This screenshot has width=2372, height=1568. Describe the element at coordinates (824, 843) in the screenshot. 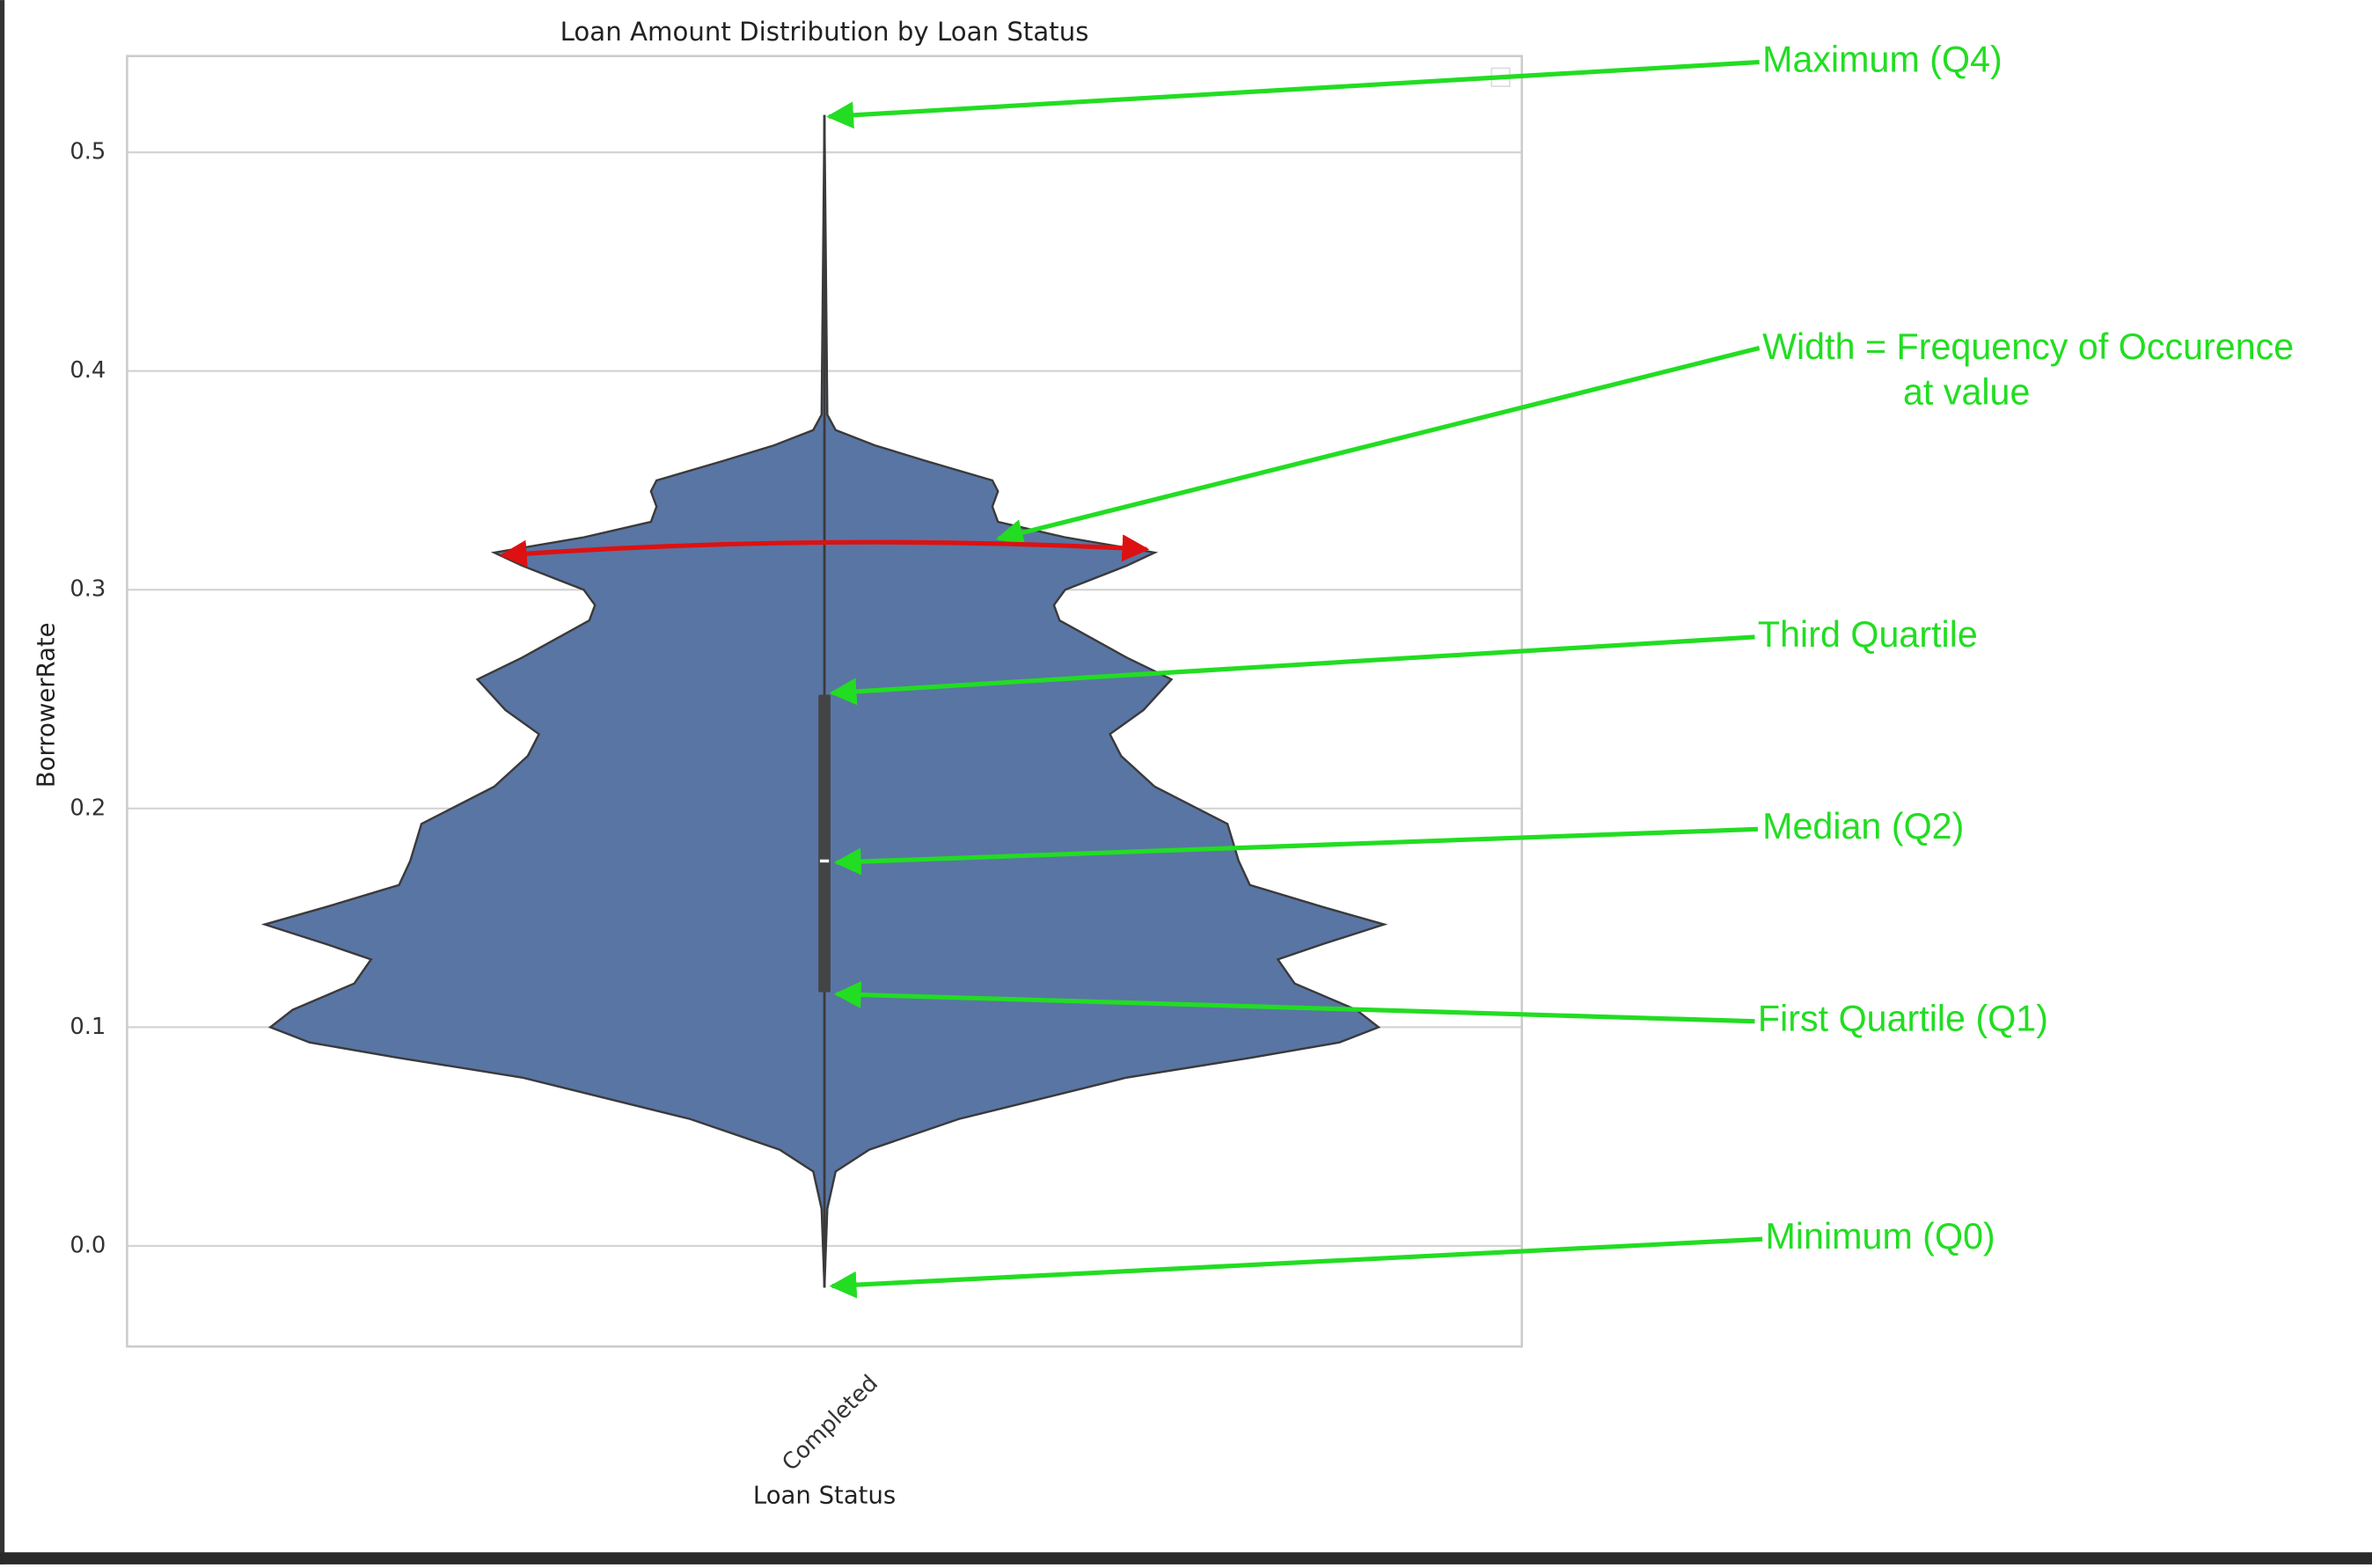

I see `box` at that location.